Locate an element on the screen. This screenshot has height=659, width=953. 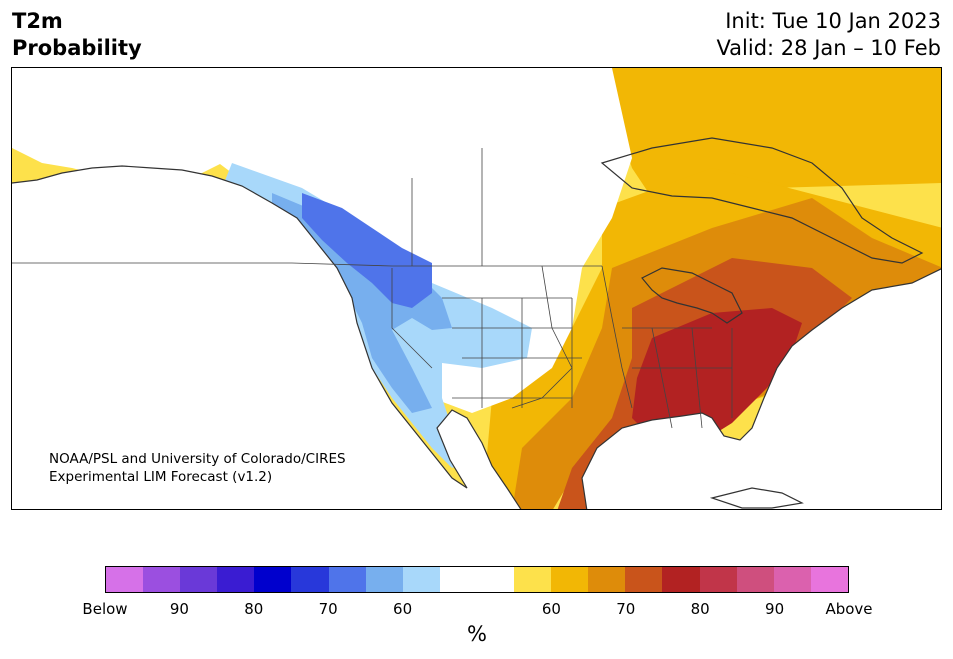
valid-period: Valid: 28 Jan – 10 Feb is located at coordinates (828, 48).